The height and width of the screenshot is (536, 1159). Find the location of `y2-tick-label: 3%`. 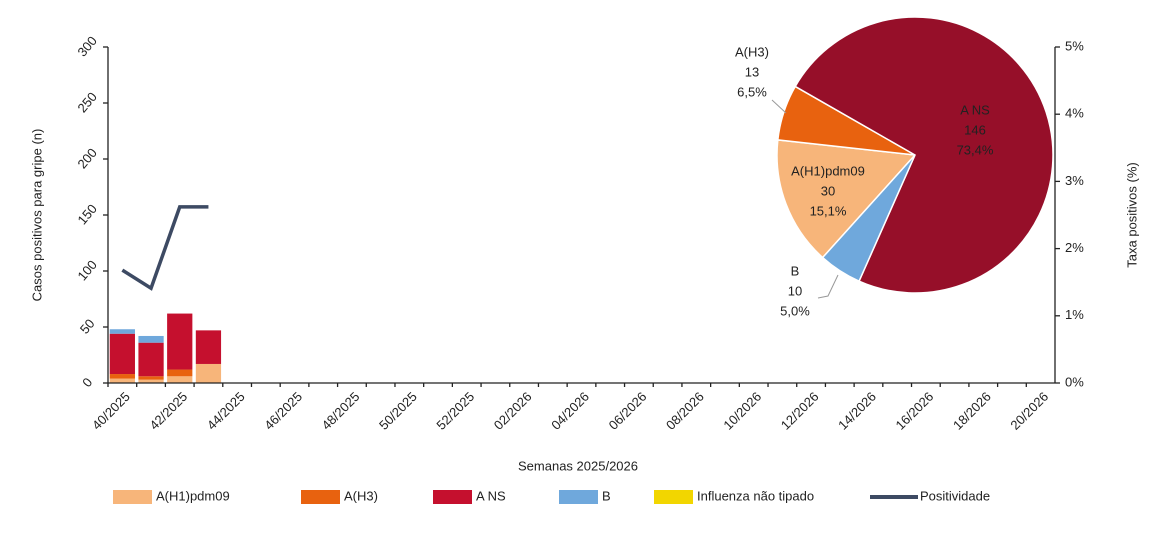

y2-tick-label: 3% is located at coordinates (1074, 180).